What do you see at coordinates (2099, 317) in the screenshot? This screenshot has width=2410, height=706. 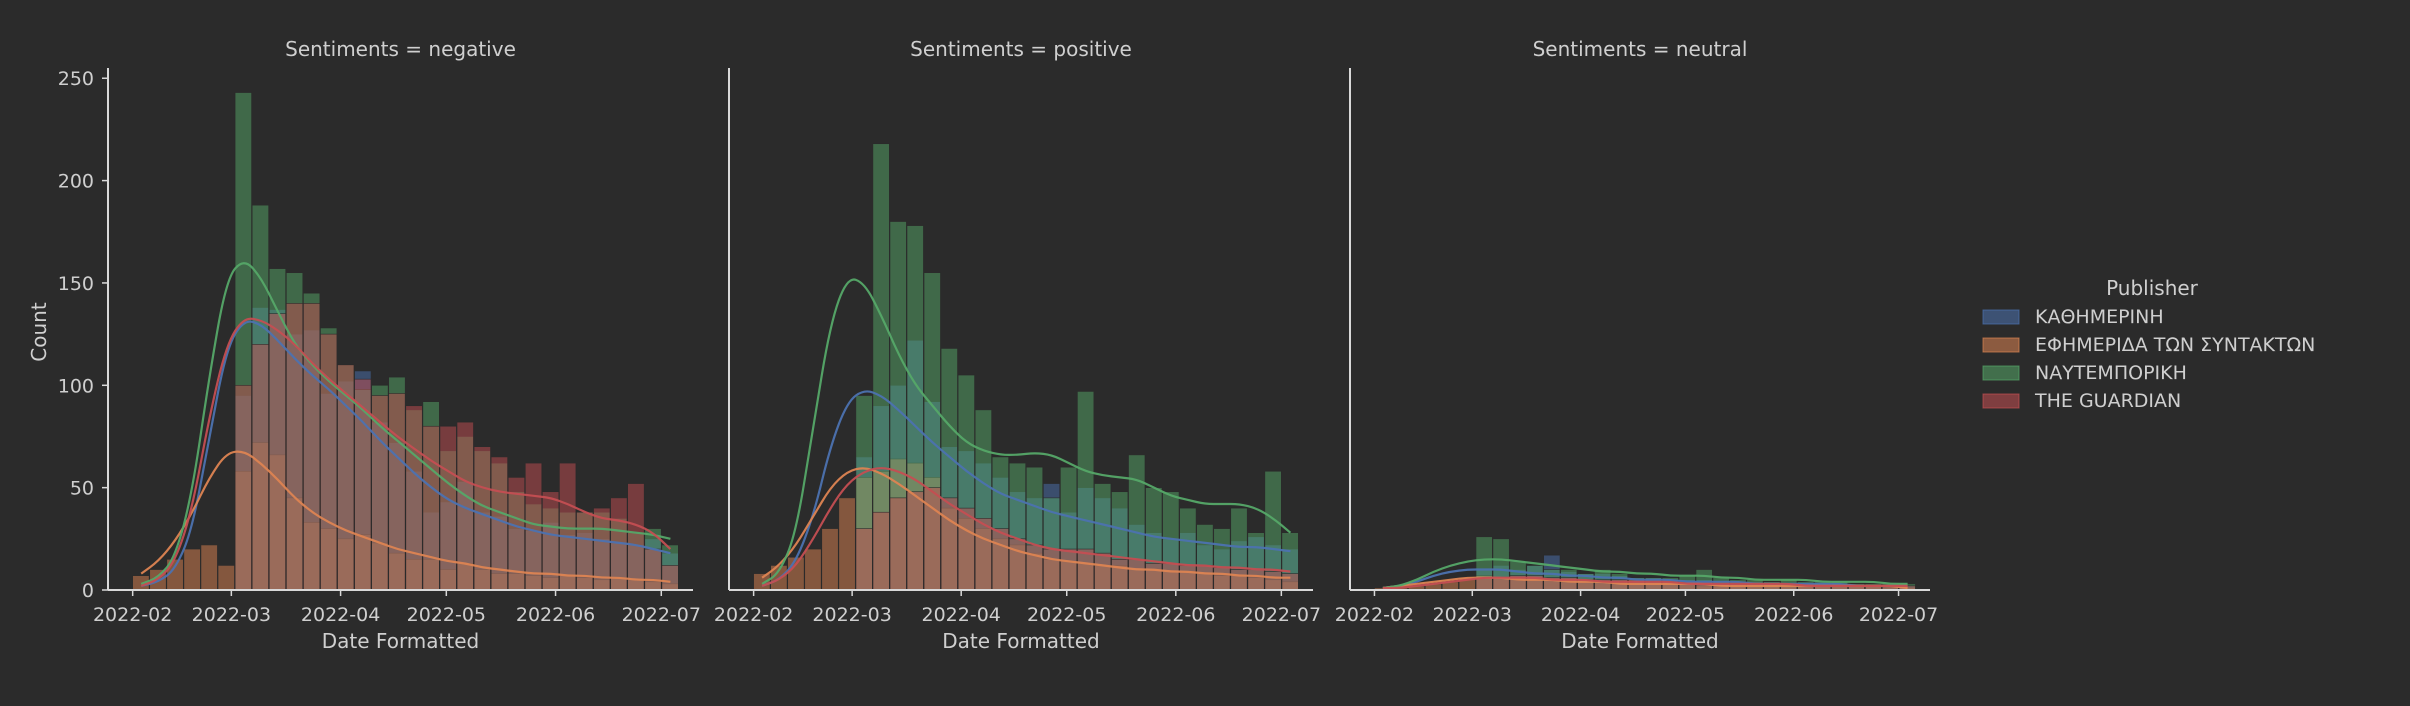 I see `legend-label: ΚΑΘΗΜΕΡΙΝΗ` at bounding box center [2099, 317].